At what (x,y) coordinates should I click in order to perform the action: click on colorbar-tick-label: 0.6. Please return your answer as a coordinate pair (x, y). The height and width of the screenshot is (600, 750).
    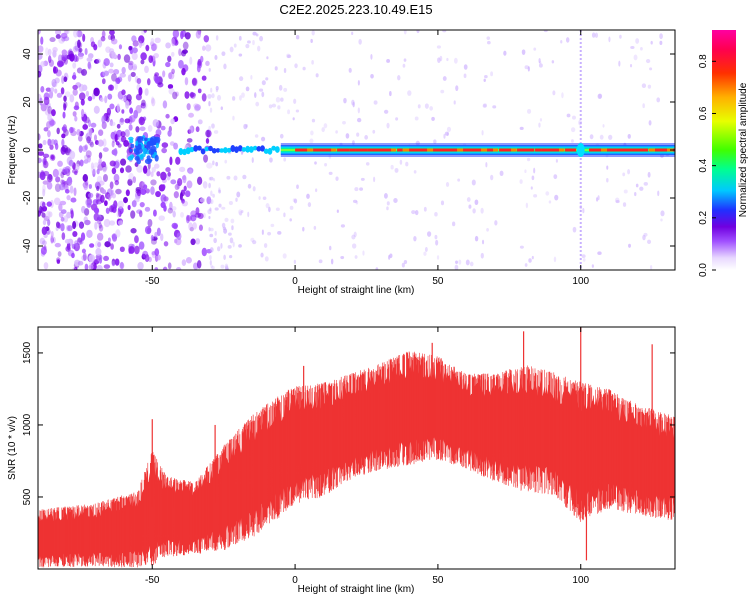
    Looking at the image, I should click on (703, 113).